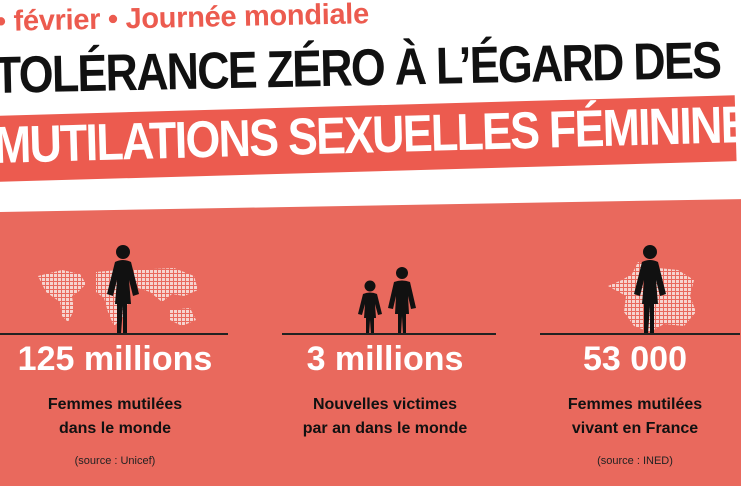  What do you see at coordinates (385, 404) in the screenshot?
I see `stat-description-line-1: Nouvelles victimes` at bounding box center [385, 404].